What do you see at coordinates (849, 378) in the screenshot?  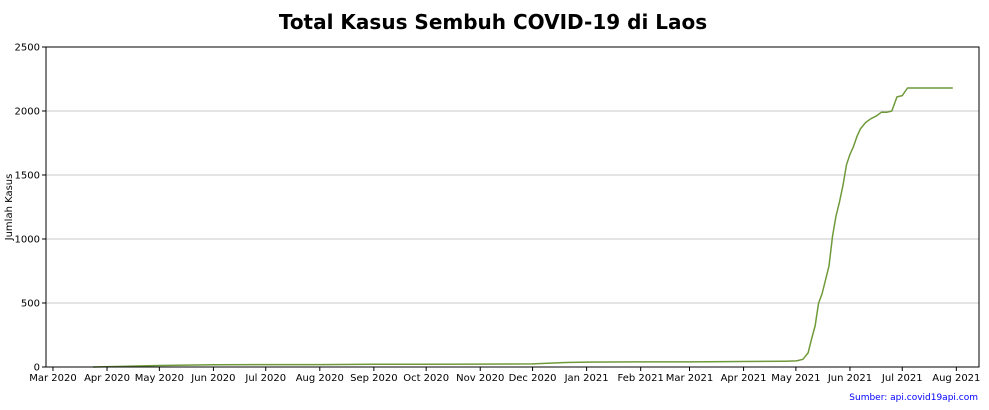 I see `x-tick-label: Jun 2021` at bounding box center [849, 378].